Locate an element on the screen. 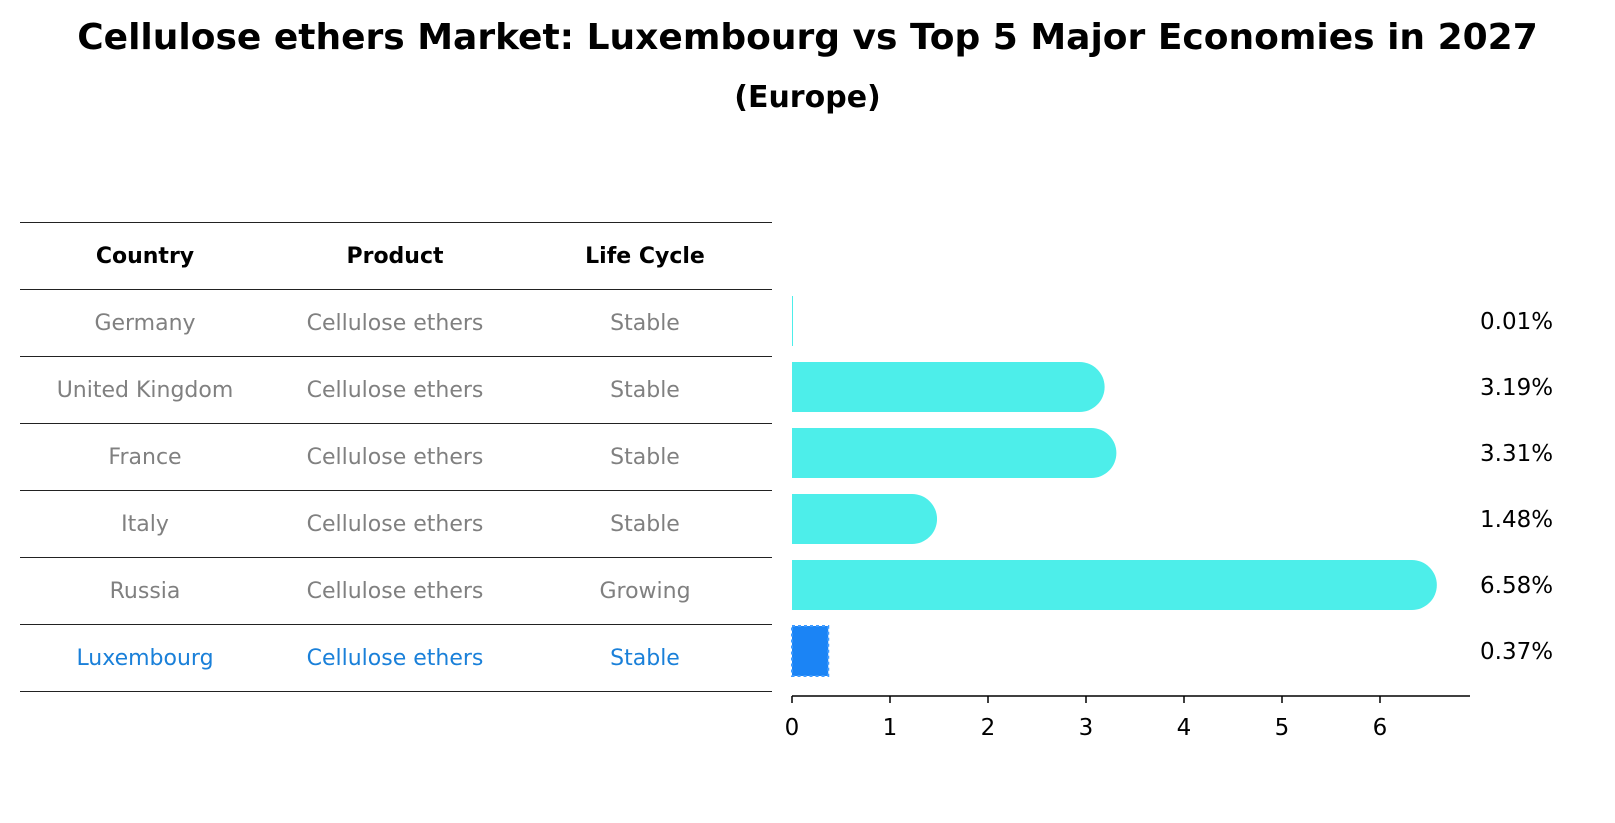  header-country: Country is located at coordinates (145, 256).